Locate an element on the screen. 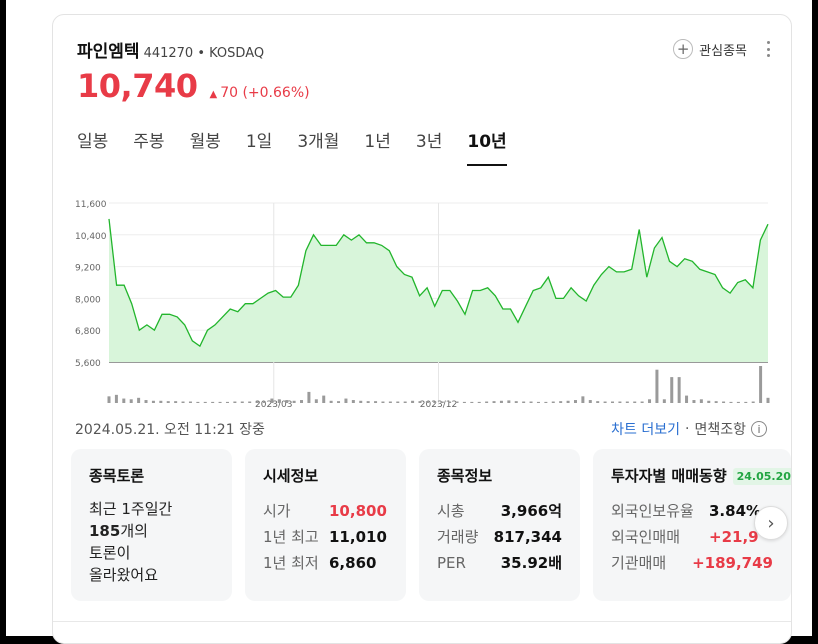 The height and width of the screenshot is (644, 818). period-tabs: 일봉 주봉 월봉 1일 3개월 1년 3년 10년 is located at coordinates (304, 146).